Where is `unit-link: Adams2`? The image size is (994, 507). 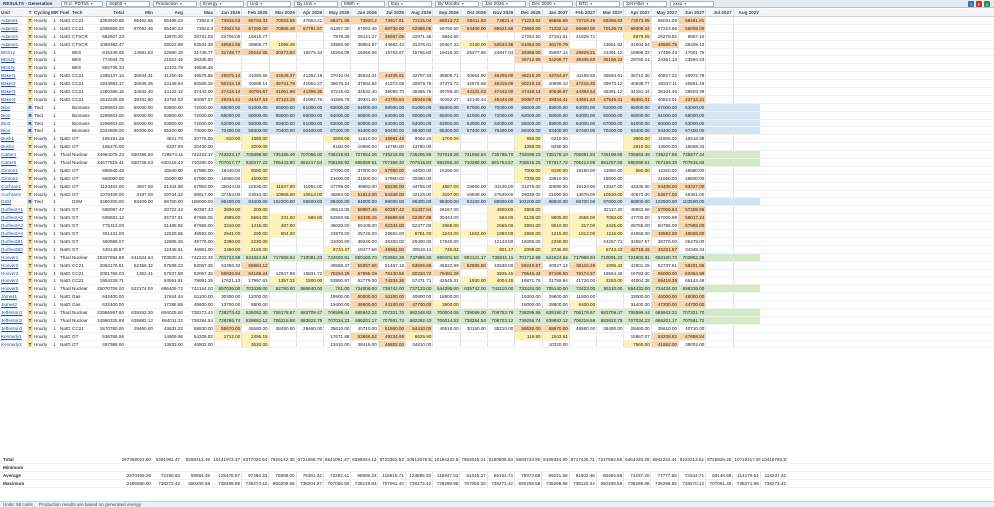
unit-link: Adams2 is located at coordinates (9, 28).